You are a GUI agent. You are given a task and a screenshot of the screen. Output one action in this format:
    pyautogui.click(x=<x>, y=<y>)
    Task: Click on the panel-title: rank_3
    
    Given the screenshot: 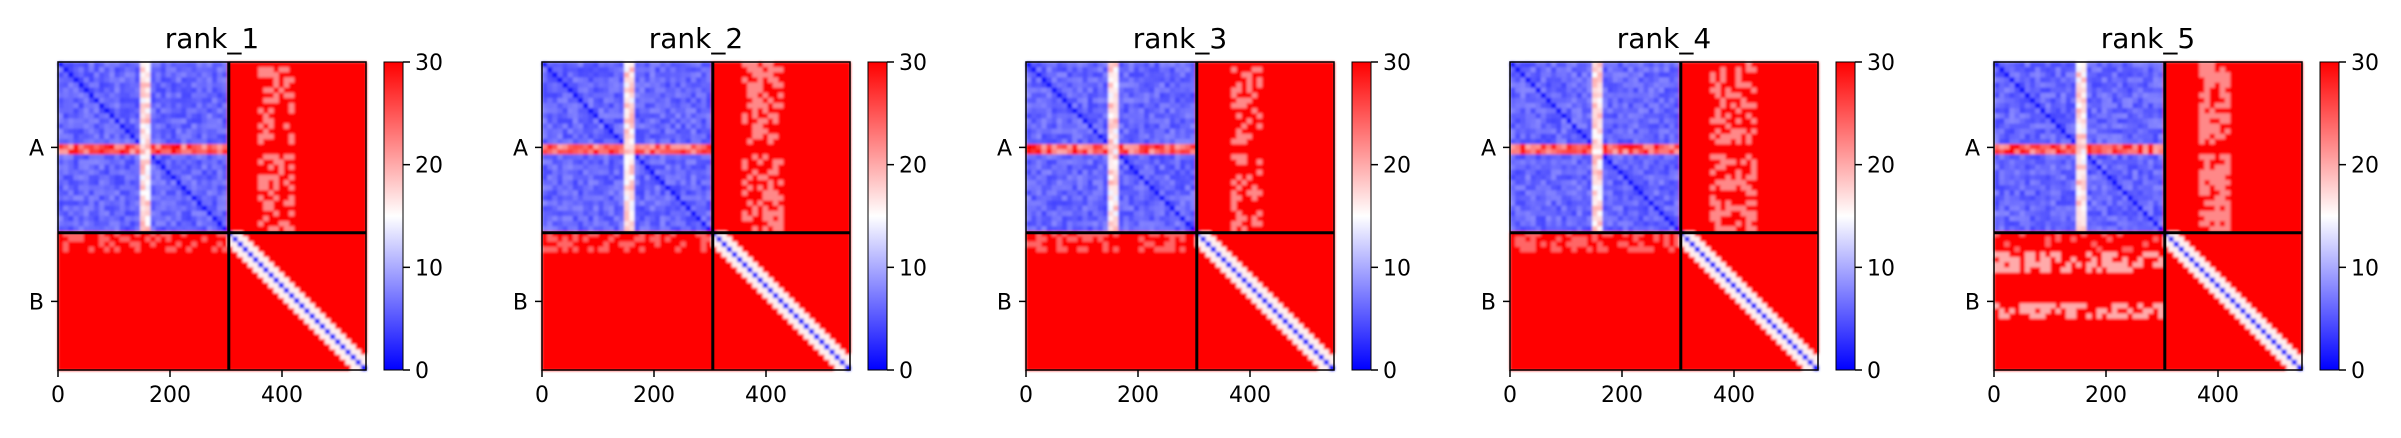 What is the action you would take?
    pyautogui.click(x=1180, y=38)
    